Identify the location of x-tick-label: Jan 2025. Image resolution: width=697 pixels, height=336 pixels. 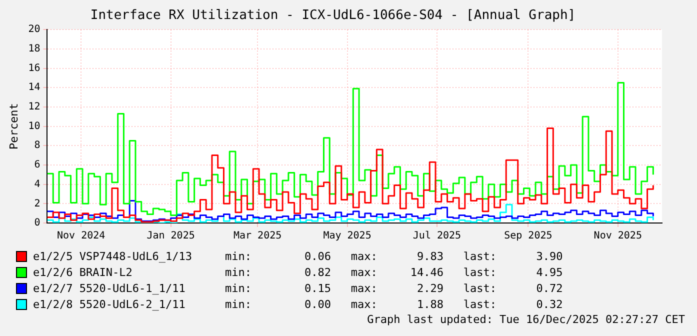
(170, 236).